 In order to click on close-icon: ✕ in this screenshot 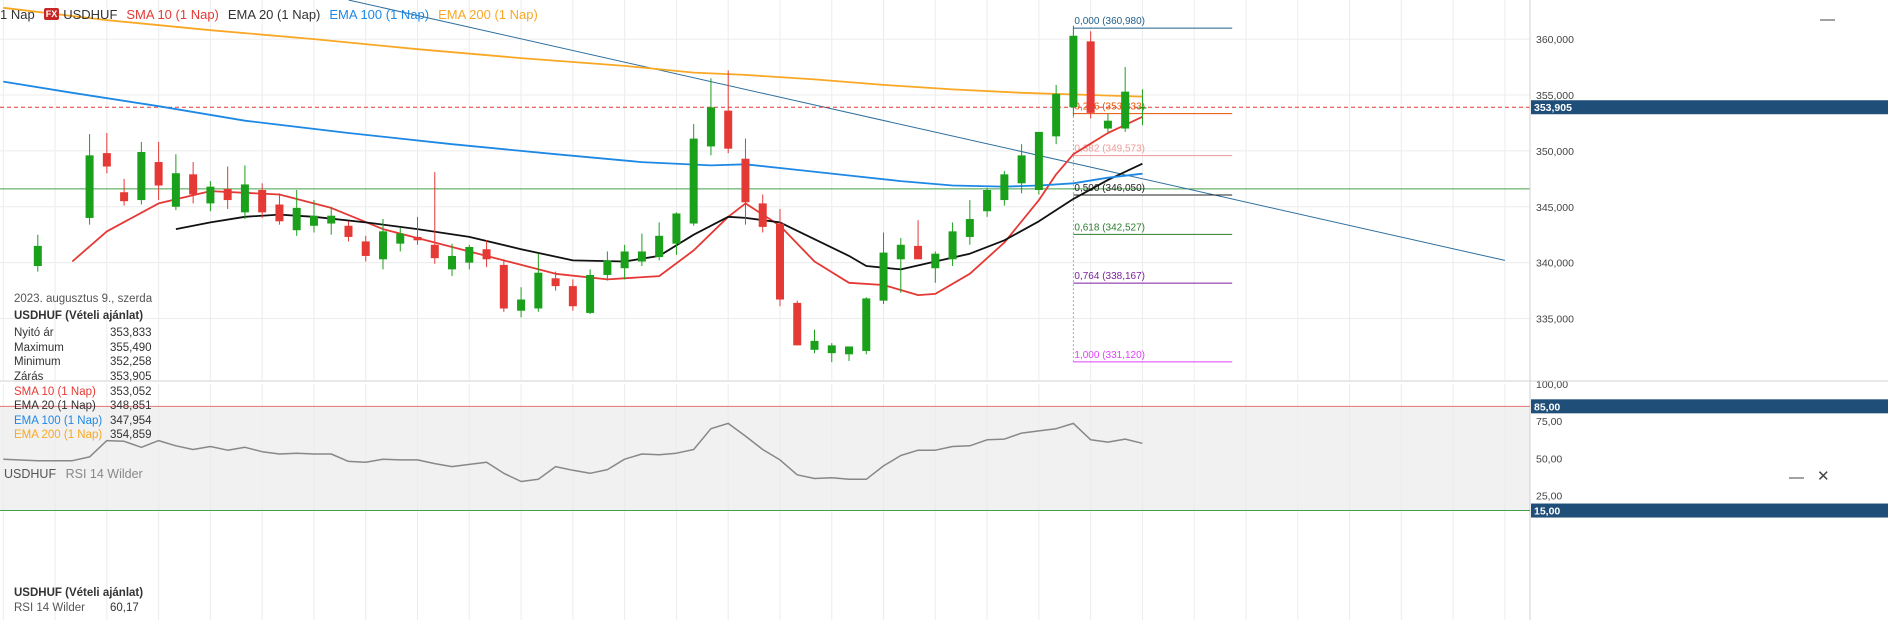, I will do `click(1823, 476)`.